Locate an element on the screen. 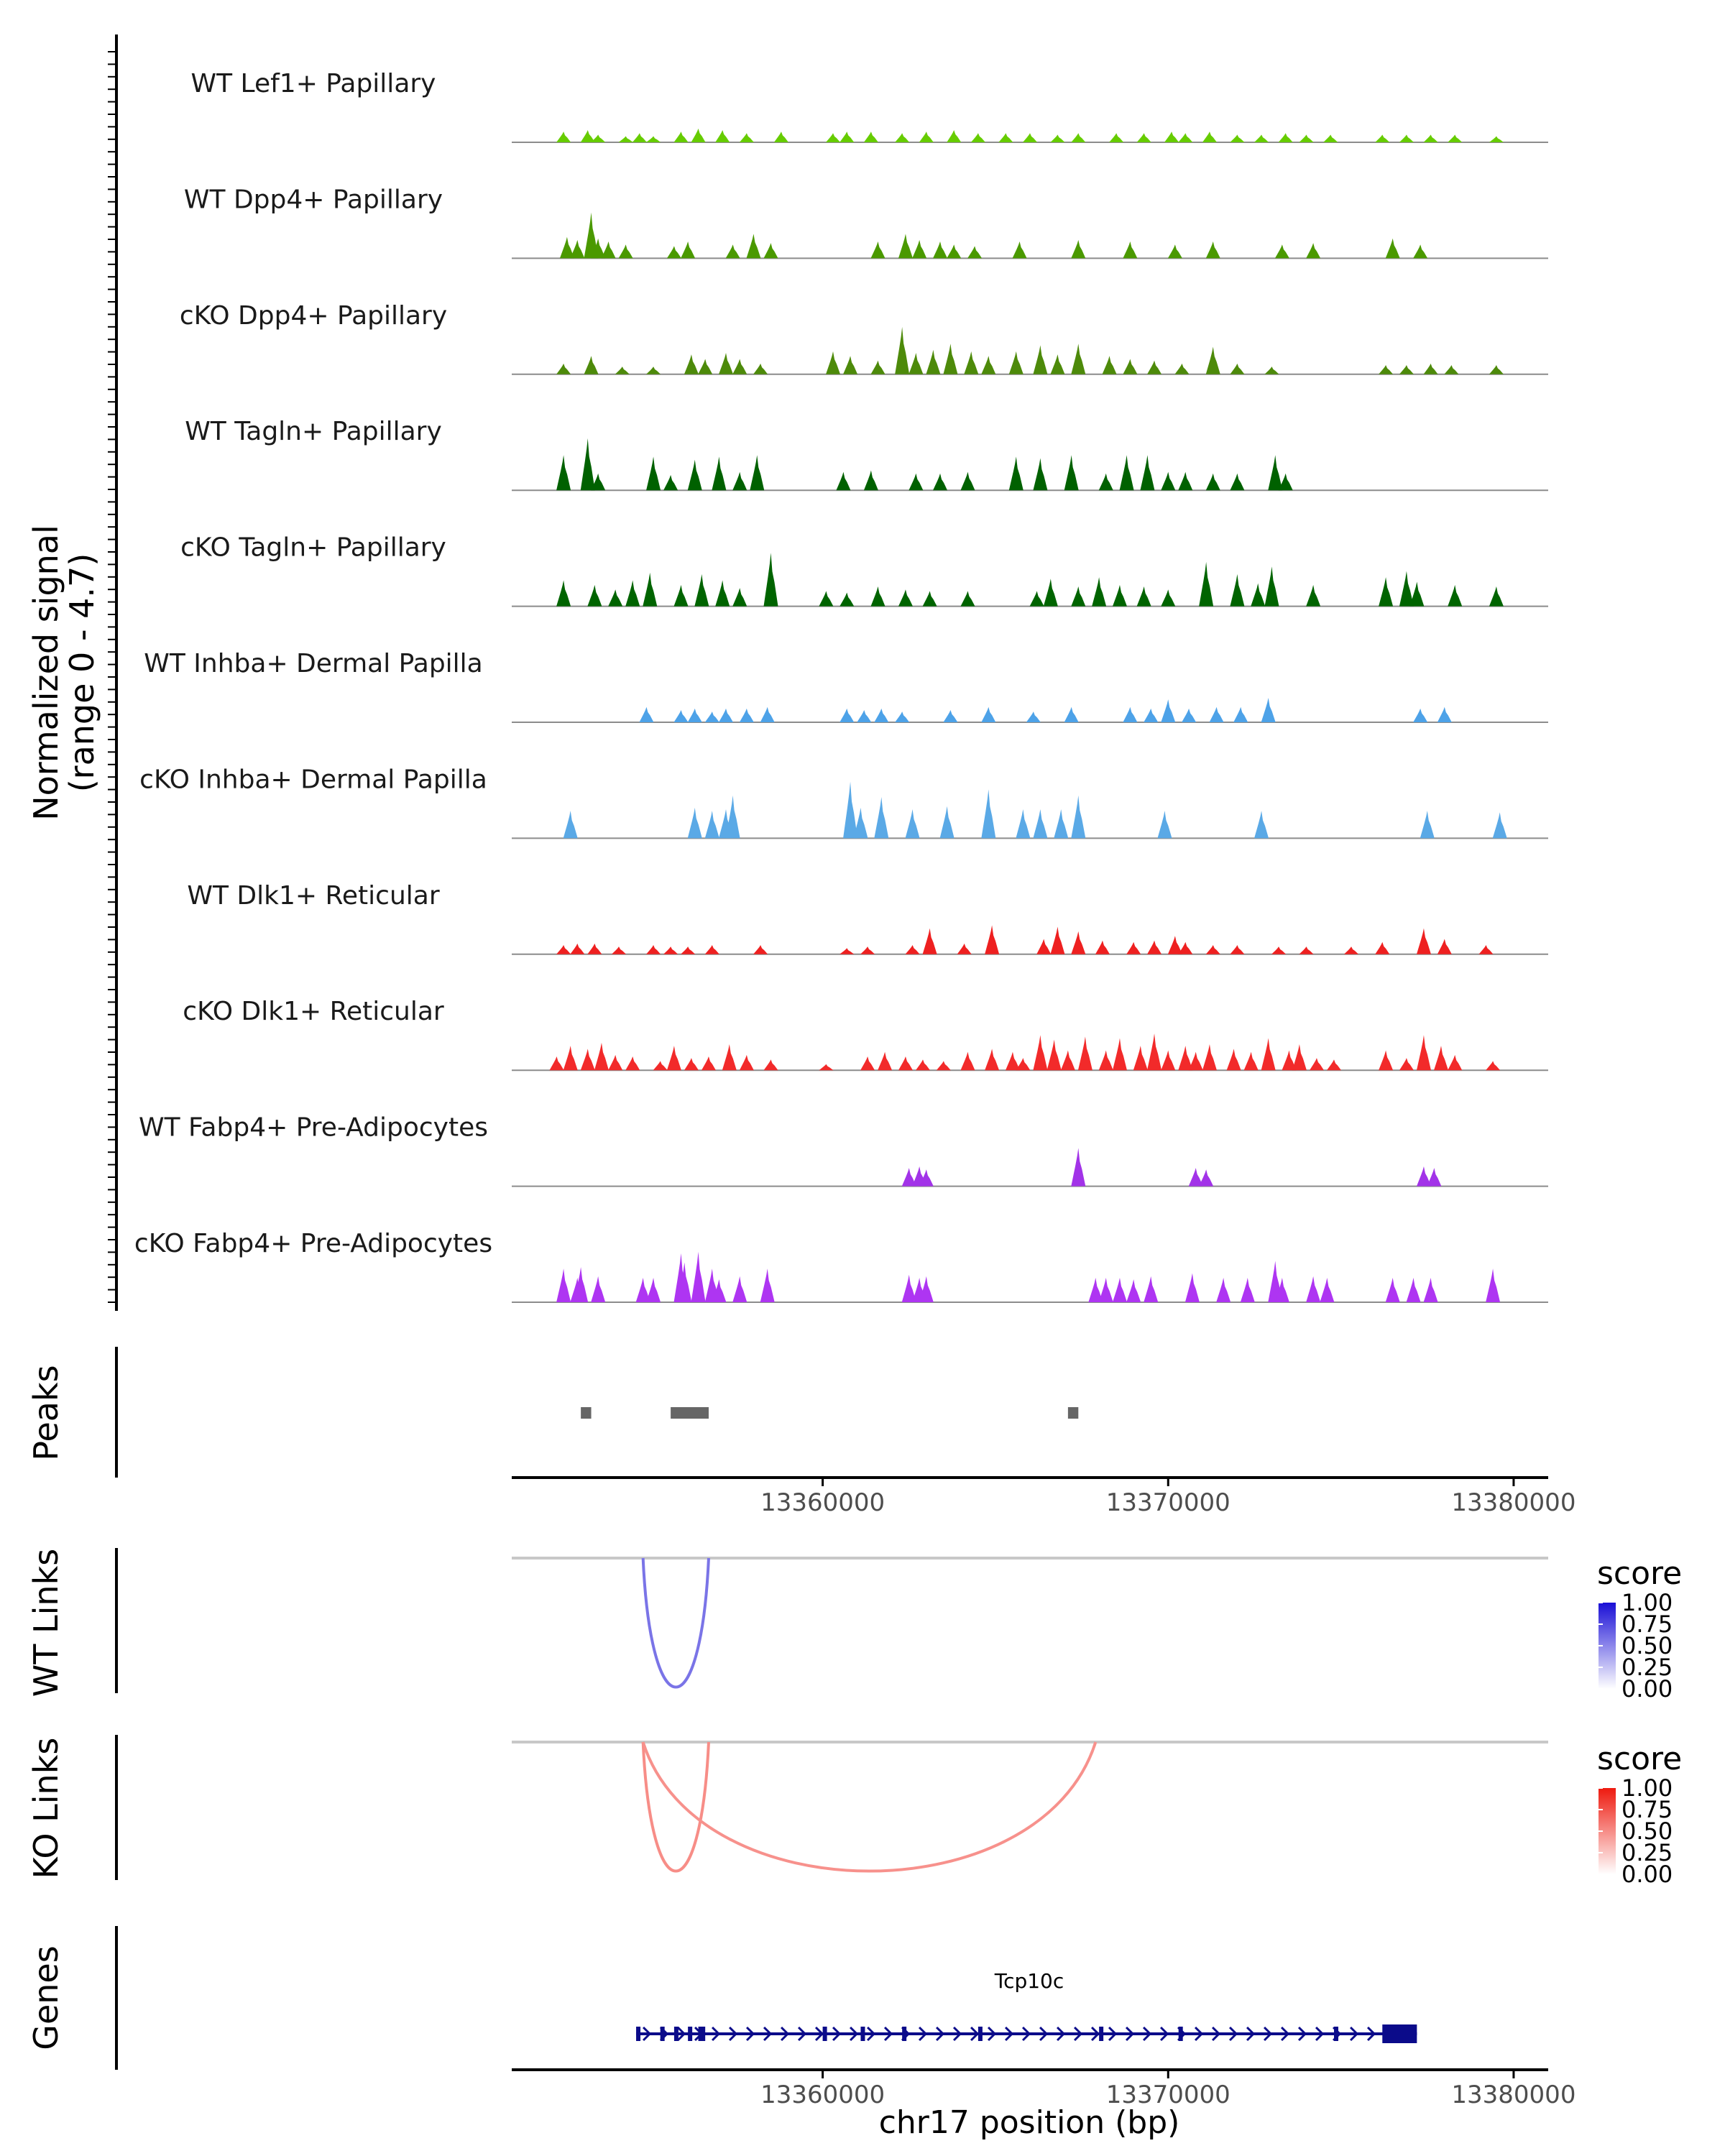 This screenshot has width=1725, height=2156. ko-legend-title: score is located at coordinates (1639, 1759).